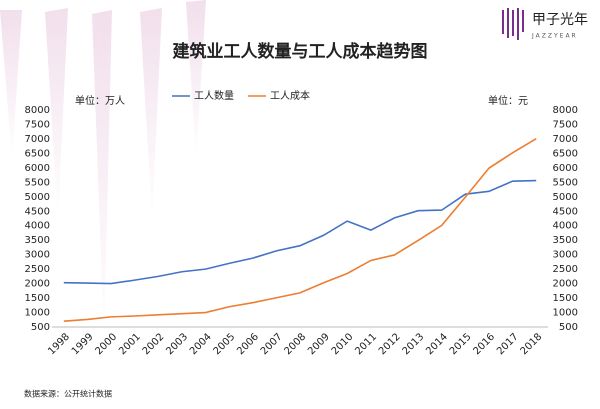 Image resolution: width=600 pixels, height=409 pixels. I want to click on y-tick-label: 2000, so click(37, 284).